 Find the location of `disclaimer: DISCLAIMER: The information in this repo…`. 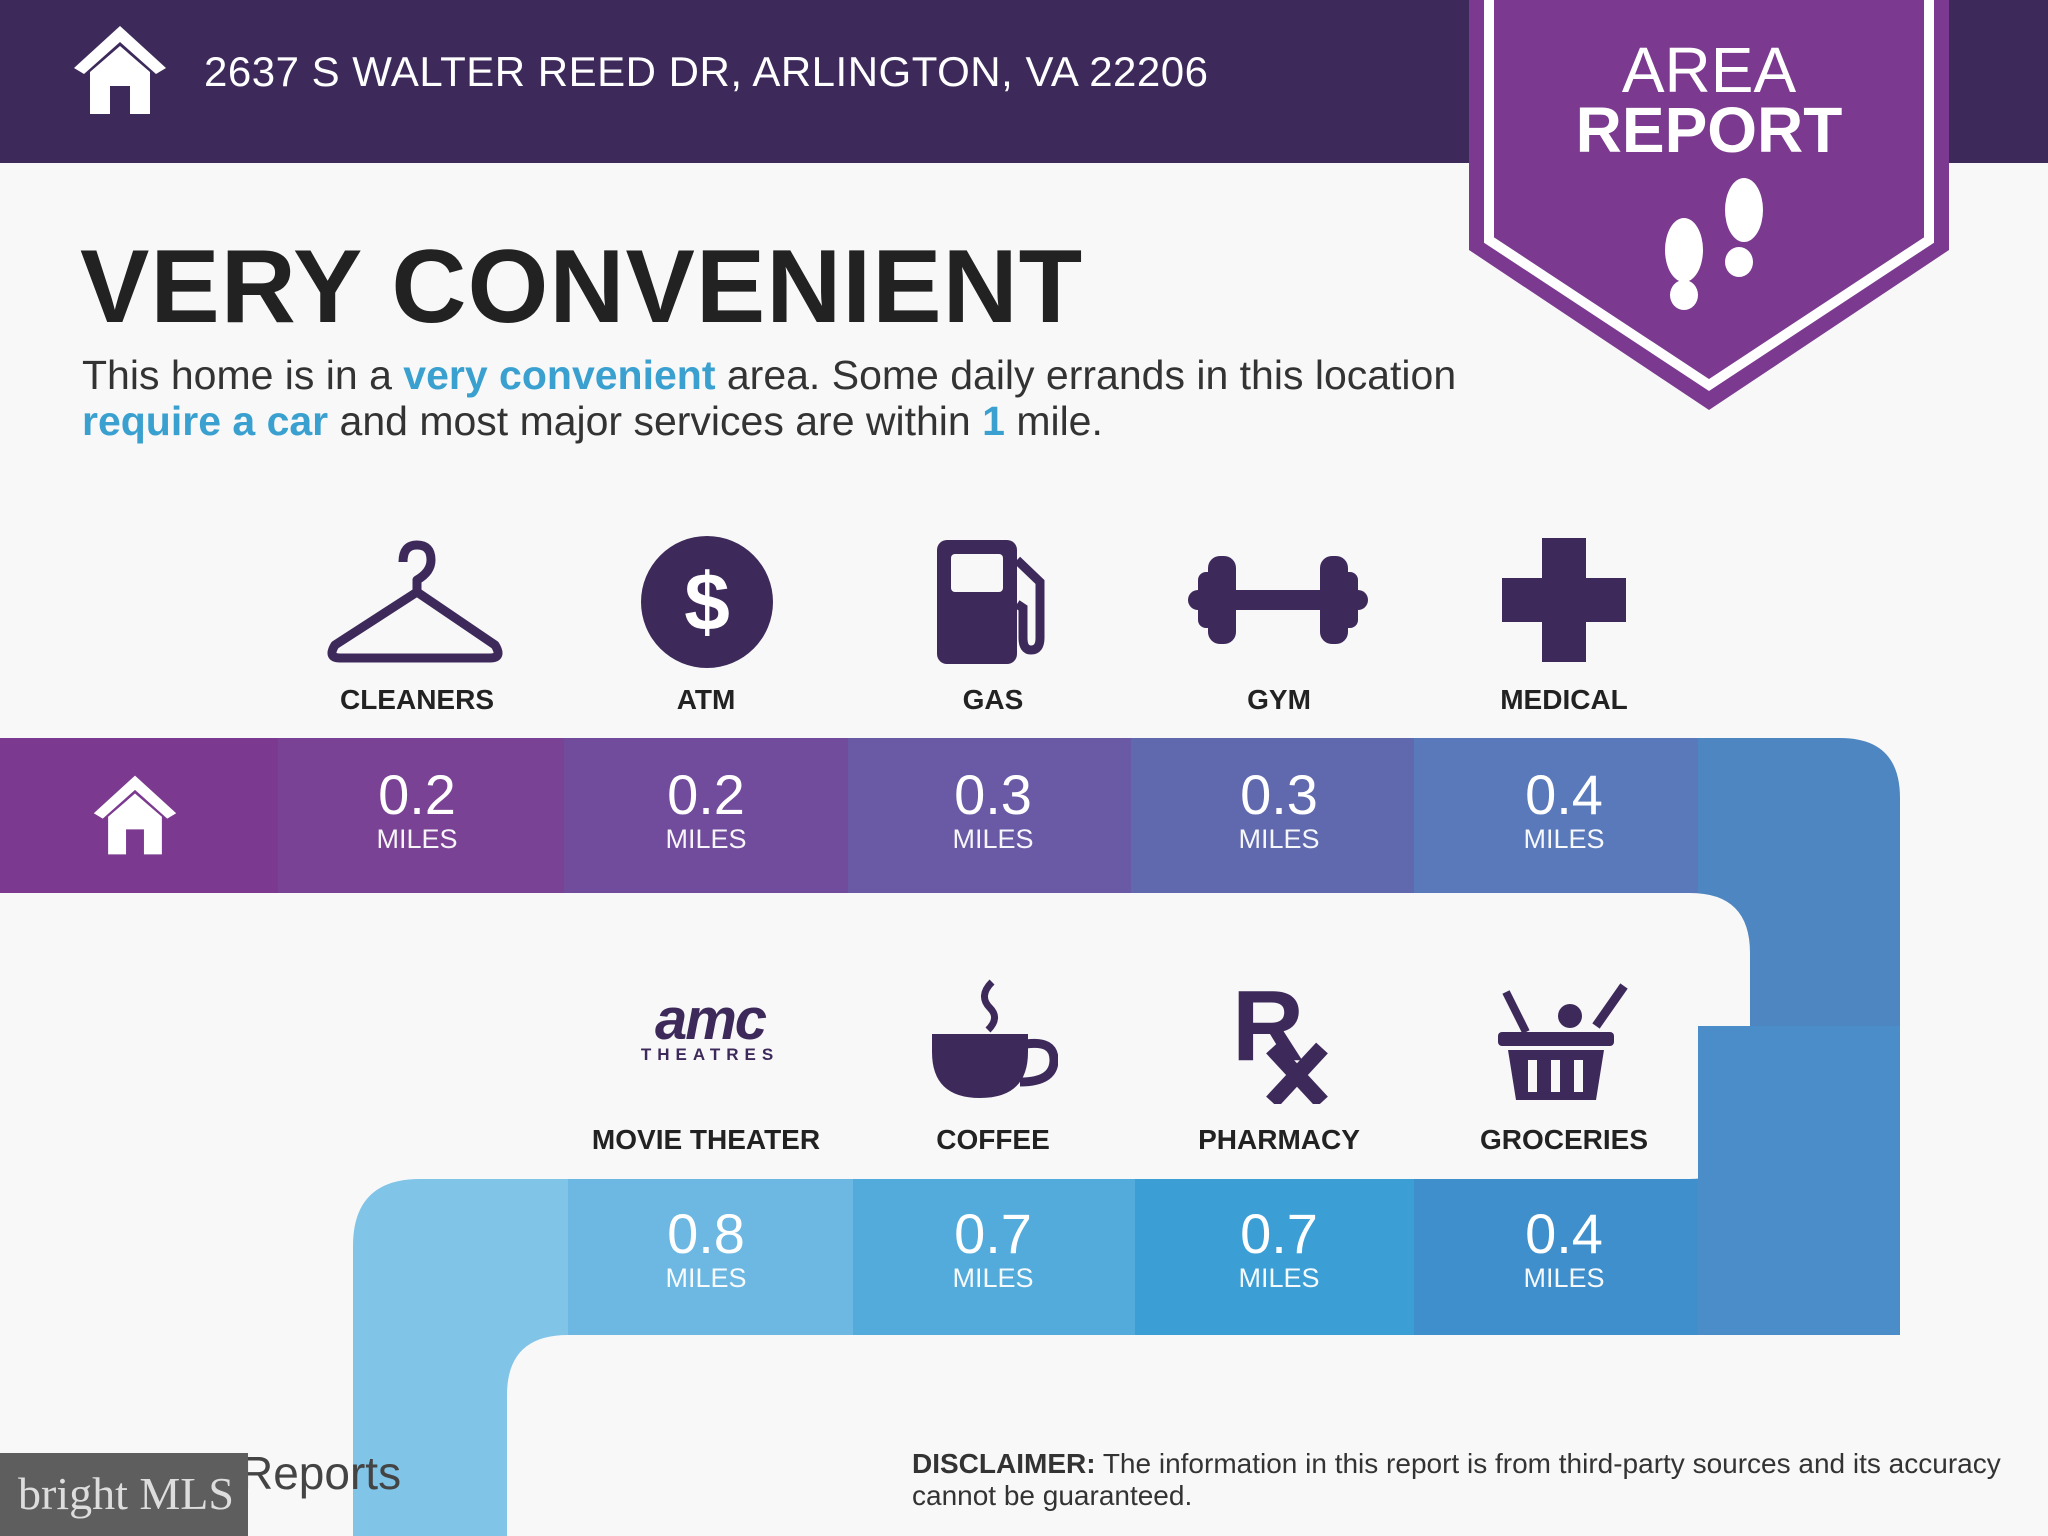

disclaimer: DISCLAIMER: The information in this repo… is located at coordinates (1462, 1480).